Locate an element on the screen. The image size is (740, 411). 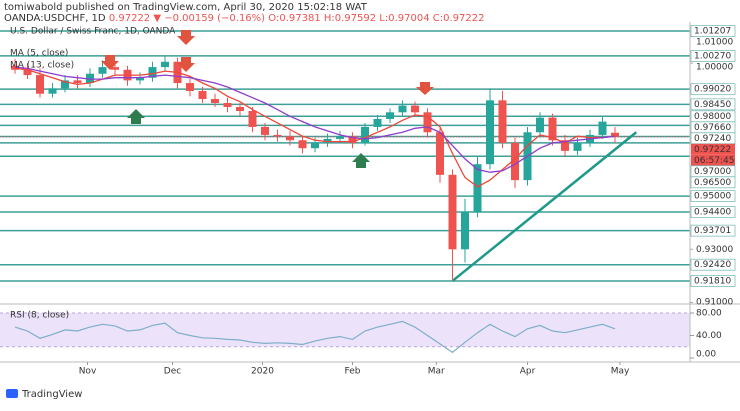
level-label: 0.97240 is located at coordinates (712, 139).